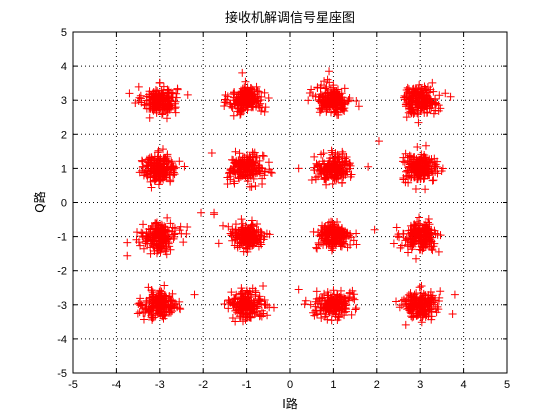 The width and height of the screenshot is (560, 420). What do you see at coordinates (64, 169) in the screenshot?
I see `y-tick-label: 1` at bounding box center [64, 169].